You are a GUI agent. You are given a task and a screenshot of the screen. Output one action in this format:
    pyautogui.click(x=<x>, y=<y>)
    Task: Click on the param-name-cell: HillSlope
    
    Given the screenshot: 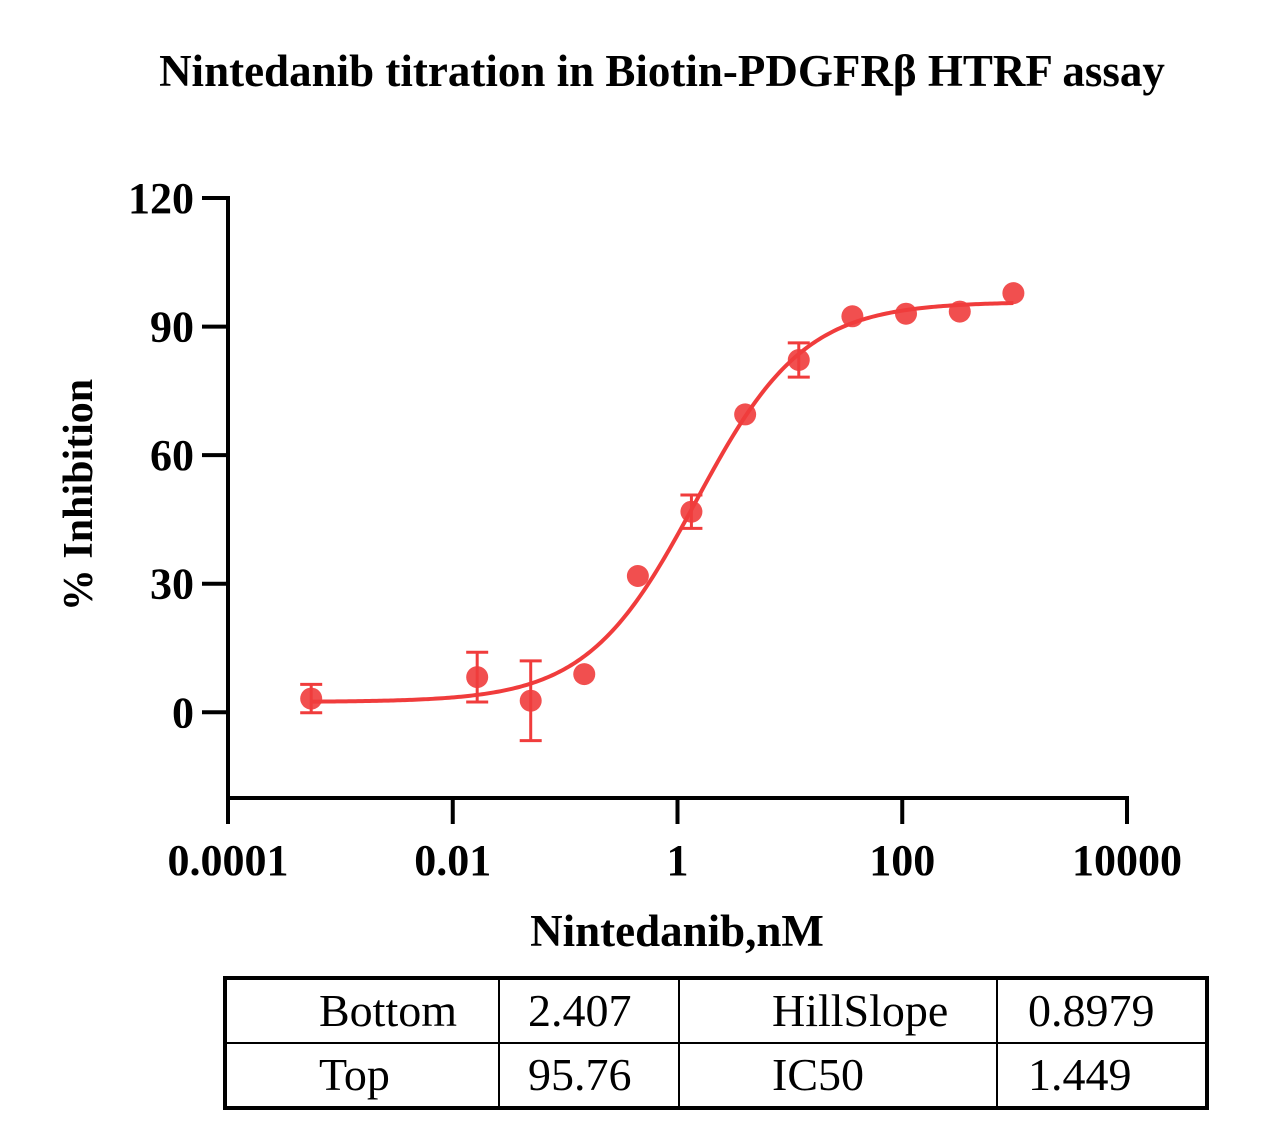 What is the action you would take?
    pyautogui.click(x=838, y=1010)
    